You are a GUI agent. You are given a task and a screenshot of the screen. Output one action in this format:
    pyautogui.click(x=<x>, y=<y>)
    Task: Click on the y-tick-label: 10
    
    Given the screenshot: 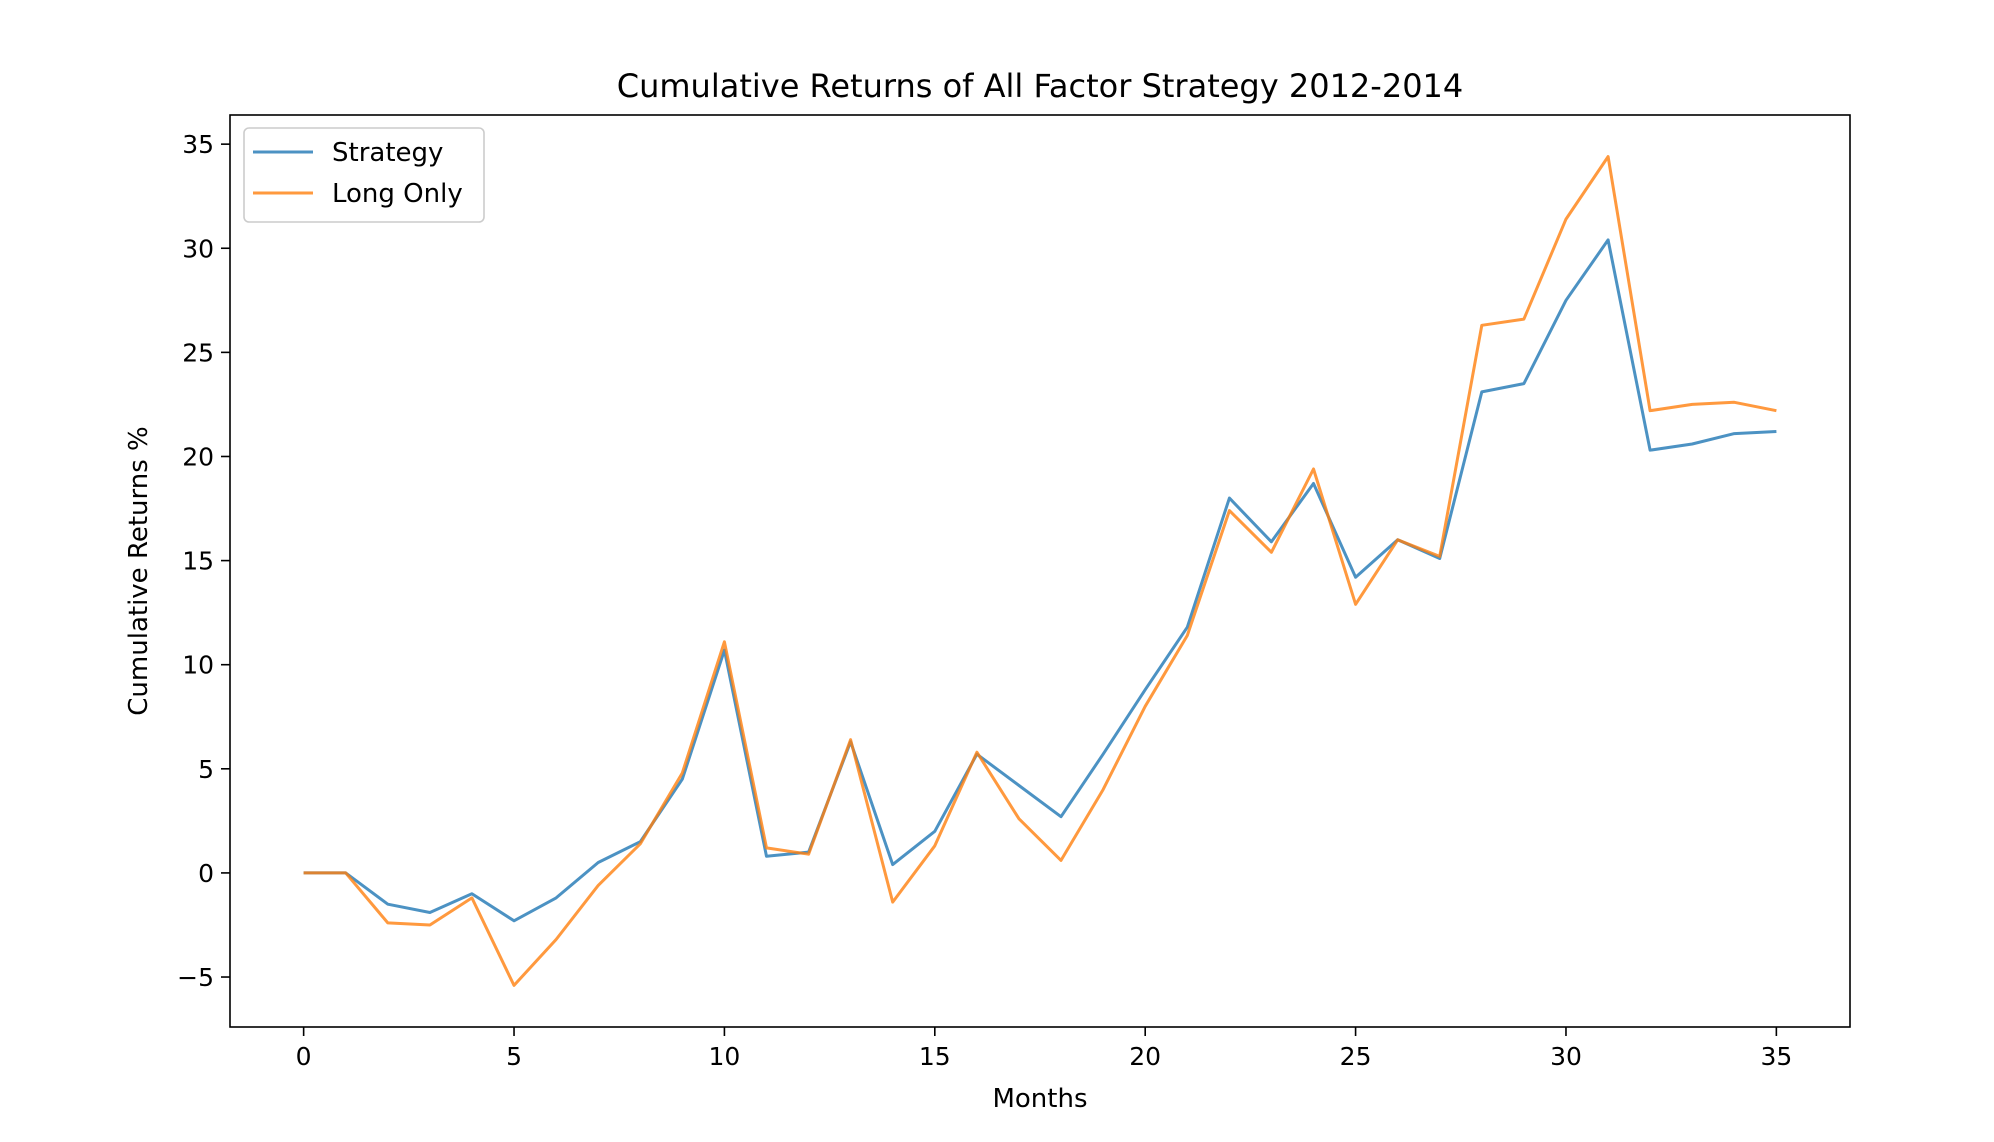 What is the action you would take?
    pyautogui.click(x=198, y=665)
    